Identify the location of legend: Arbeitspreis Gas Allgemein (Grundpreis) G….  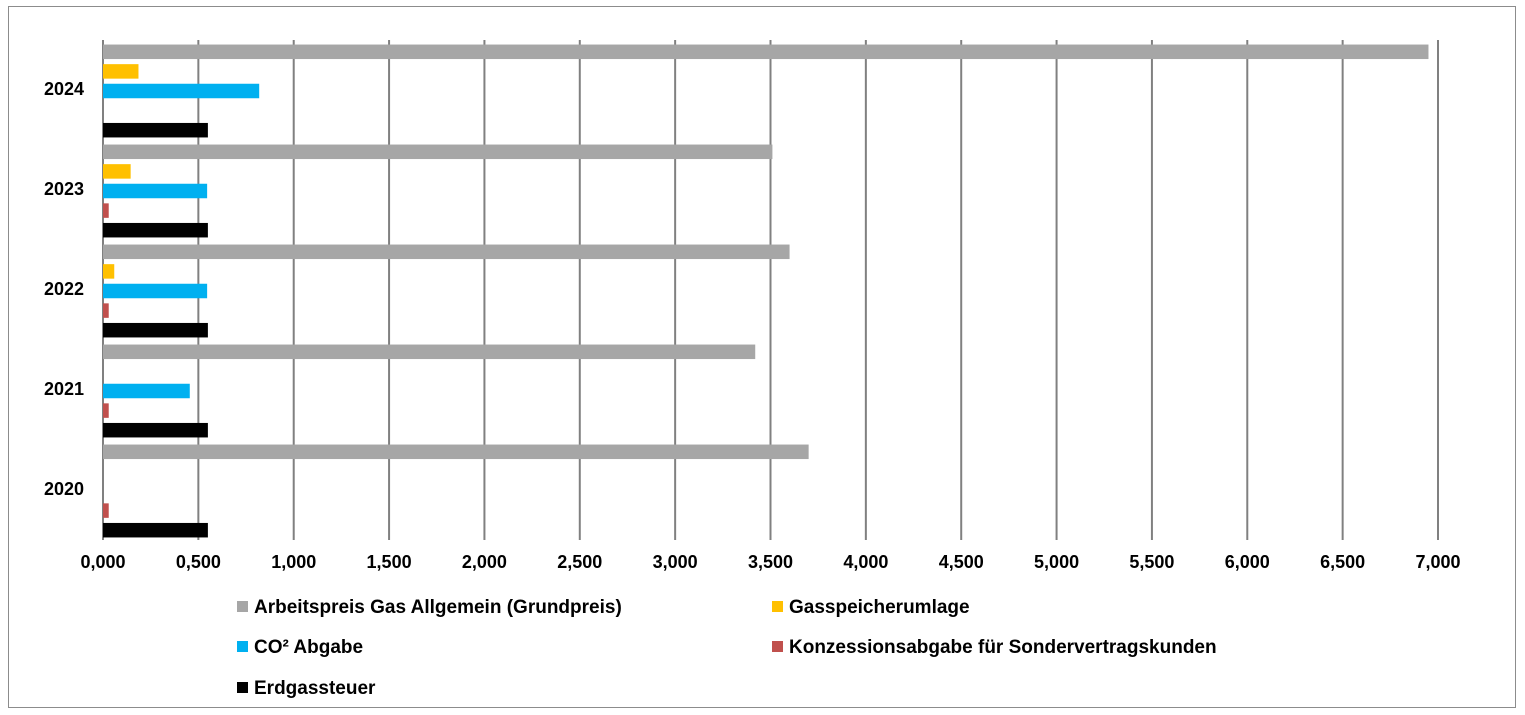
(727, 648).